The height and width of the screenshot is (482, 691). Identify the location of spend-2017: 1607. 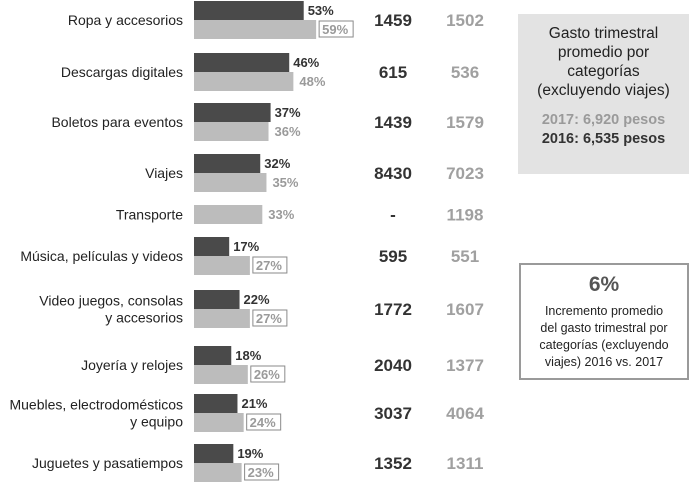
(465, 309).